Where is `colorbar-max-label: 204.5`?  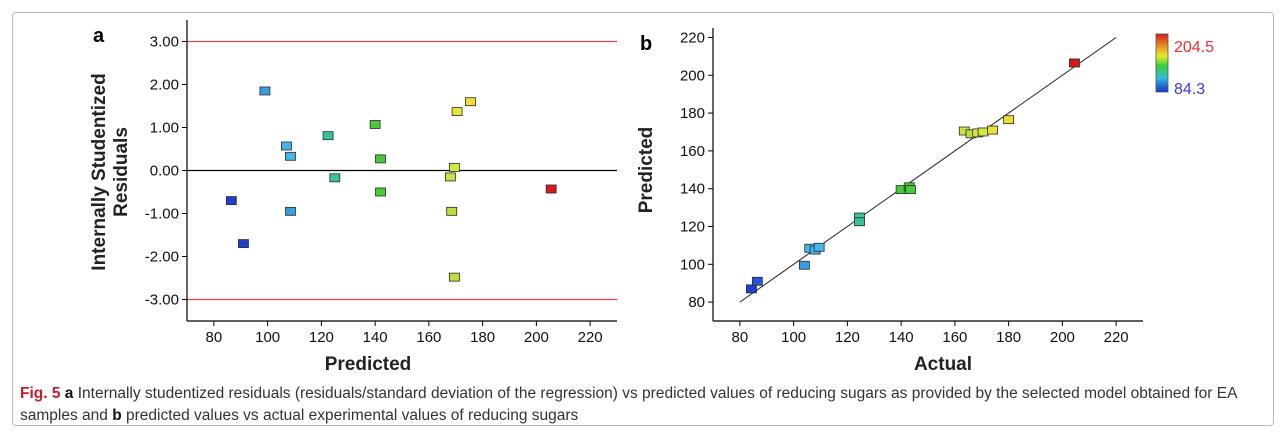 colorbar-max-label: 204.5 is located at coordinates (1194, 47).